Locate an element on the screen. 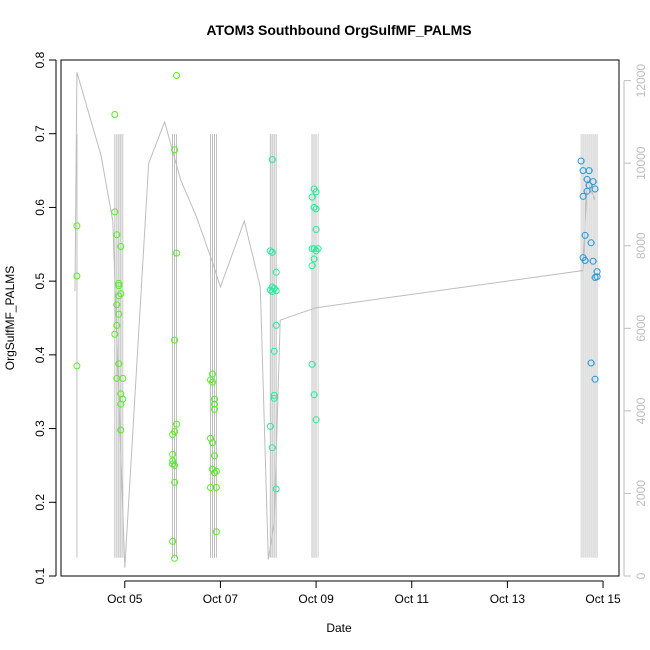 Image resolution: width=650 pixels, height=650 pixels. chart-title: ATOM3 Southbound OrgSulfMF_PALMS is located at coordinates (338, 30).